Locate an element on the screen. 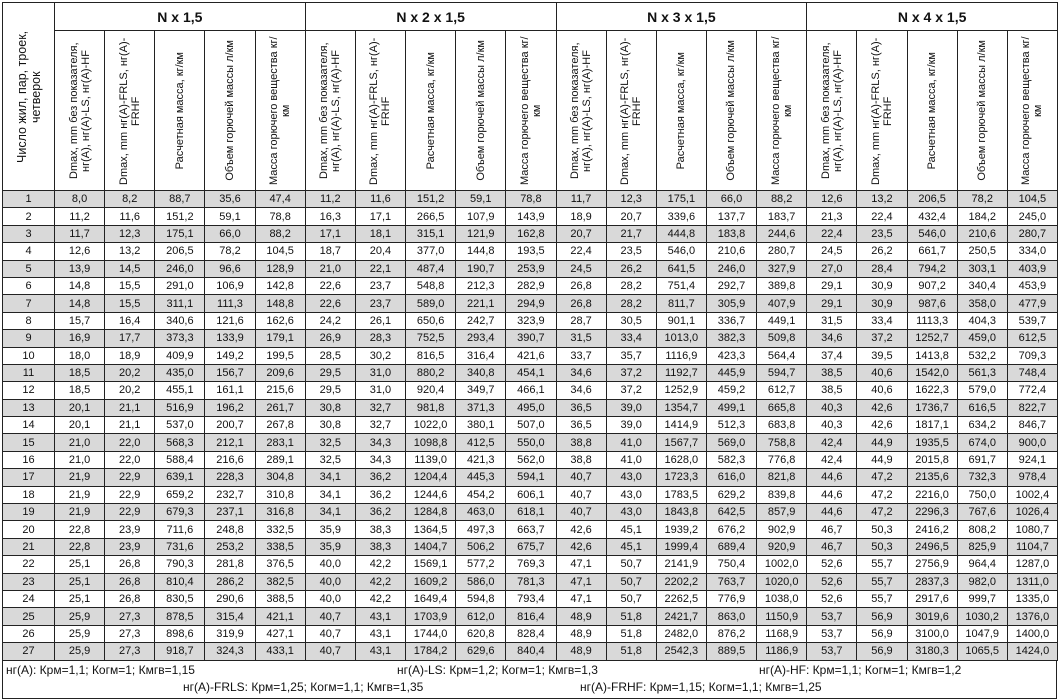 Image resolution: width=1060 pixels, height=699 pixels. value-cell: 15,7 is located at coordinates (79, 321).